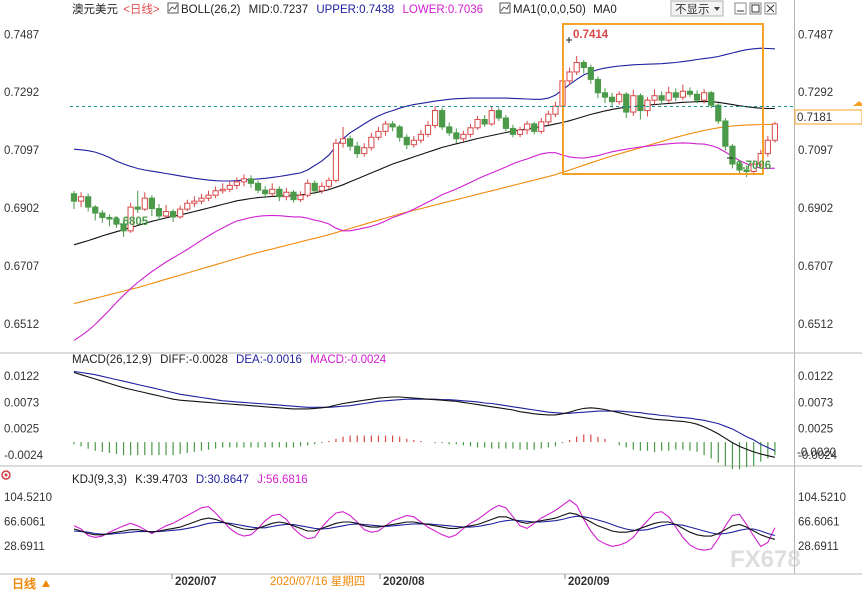 This screenshot has width=862, height=597. I want to click on macd-tick-right: -0.0024, so click(818, 456).